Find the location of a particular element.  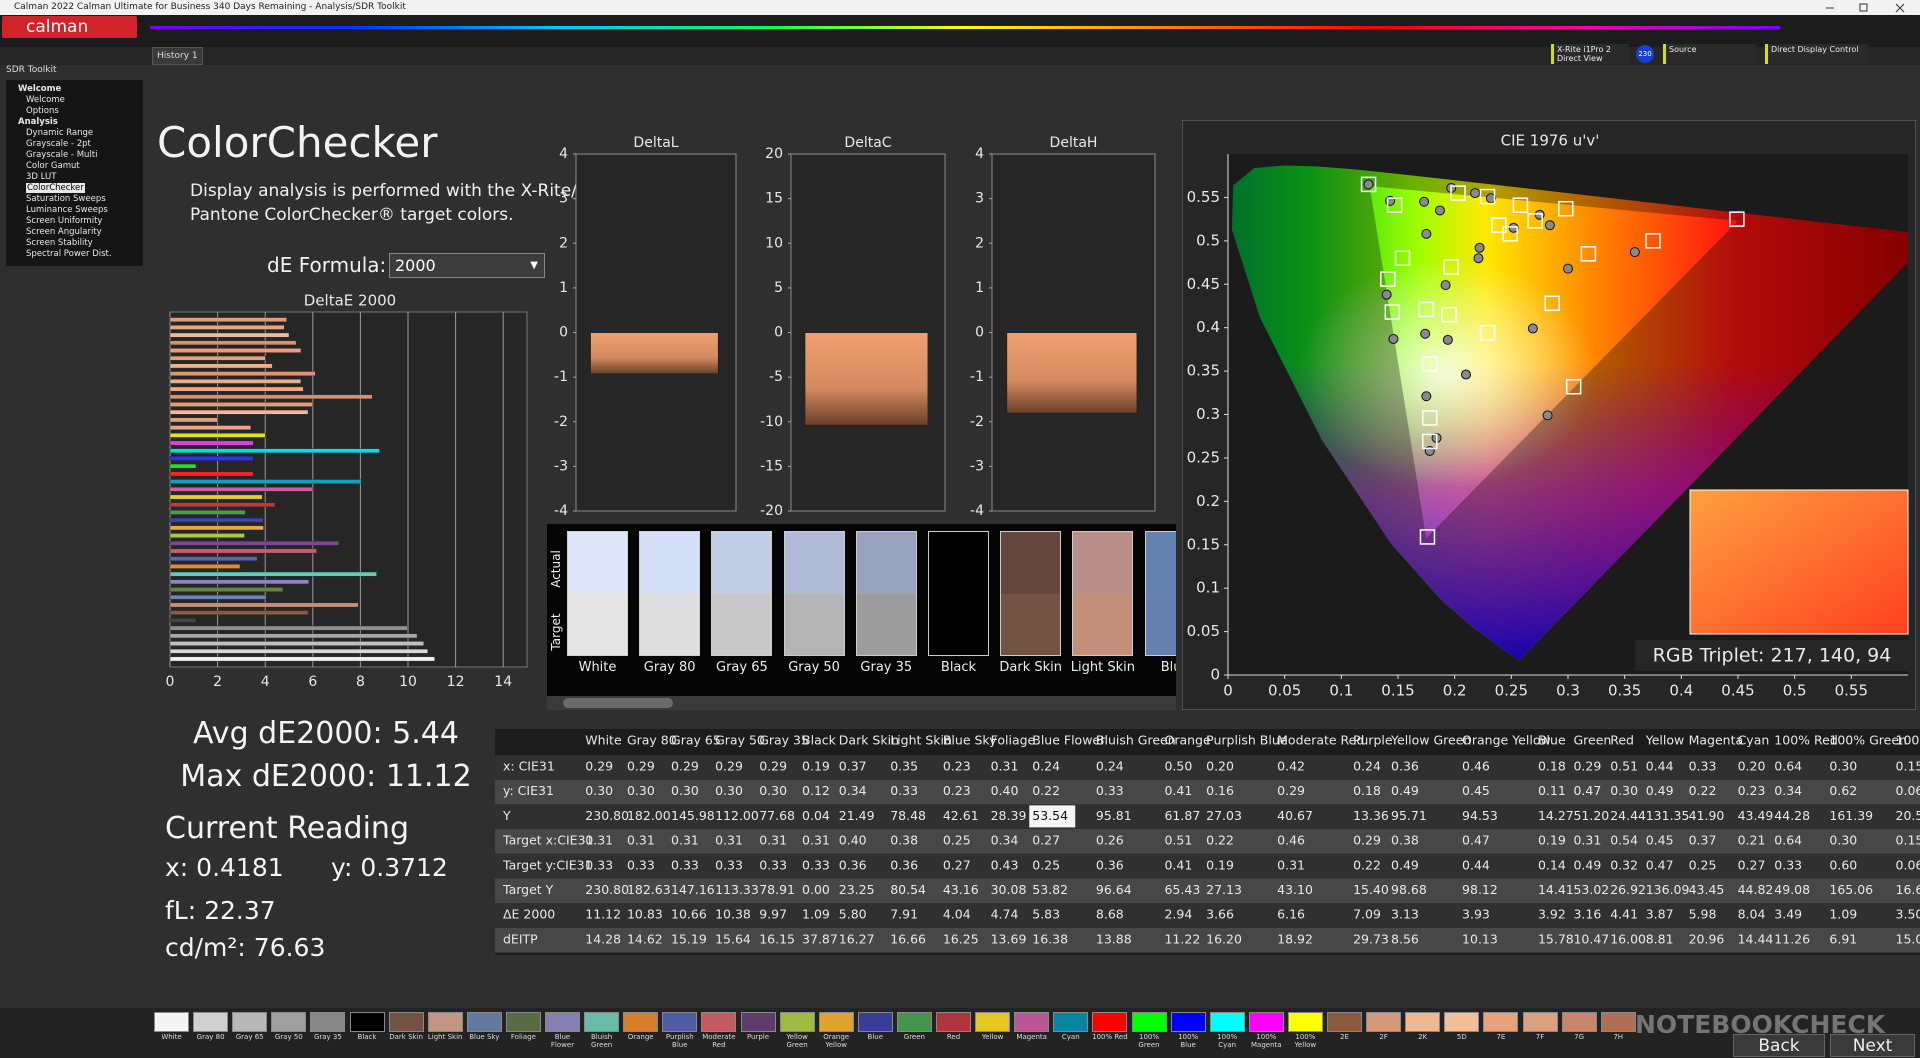

logo: calman is located at coordinates (69, 27).